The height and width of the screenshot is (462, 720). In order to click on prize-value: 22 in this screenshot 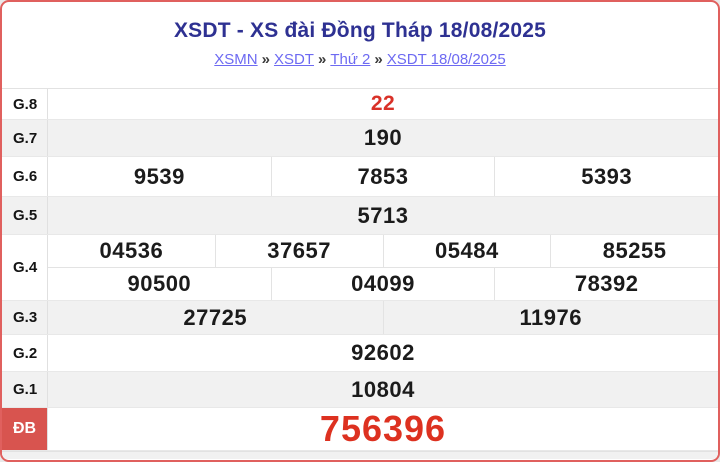, I will do `click(383, 103)`.